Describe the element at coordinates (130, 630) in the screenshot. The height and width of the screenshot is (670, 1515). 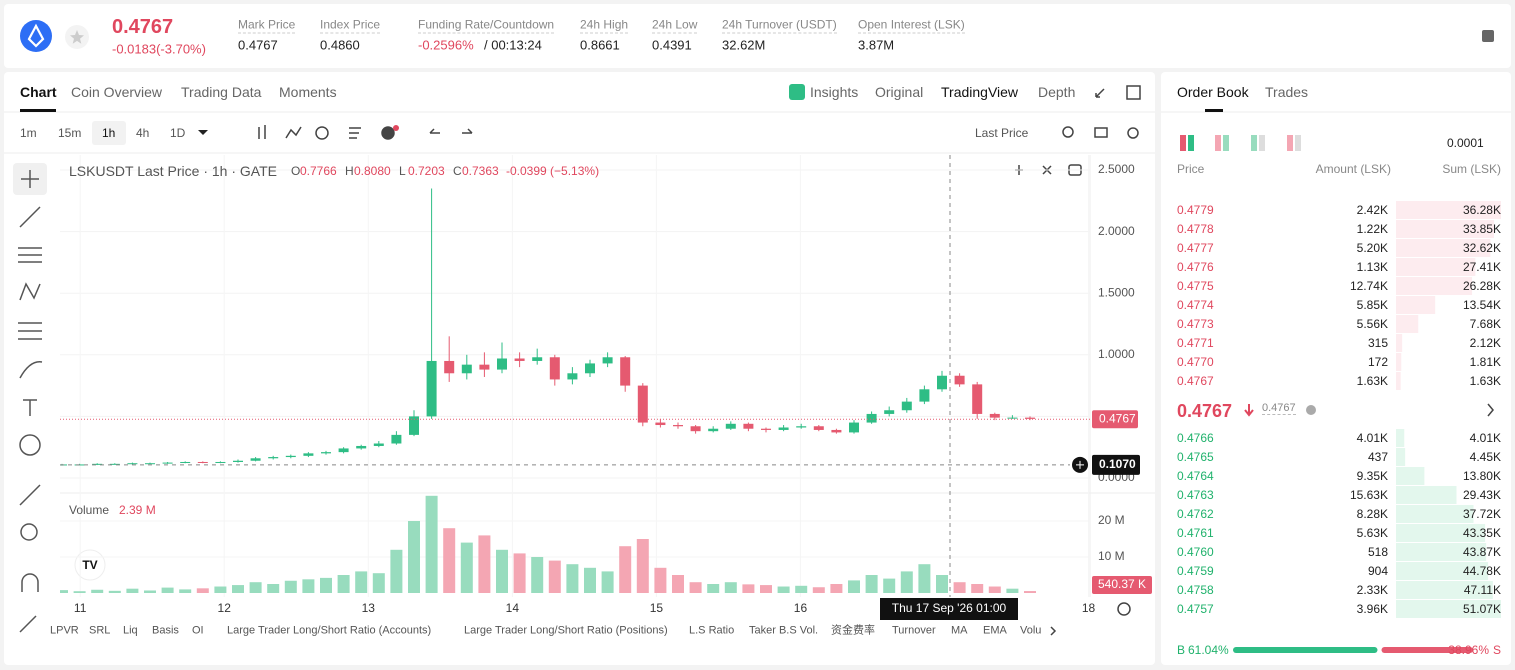
I see `indicator-tab: Liq` at that location.